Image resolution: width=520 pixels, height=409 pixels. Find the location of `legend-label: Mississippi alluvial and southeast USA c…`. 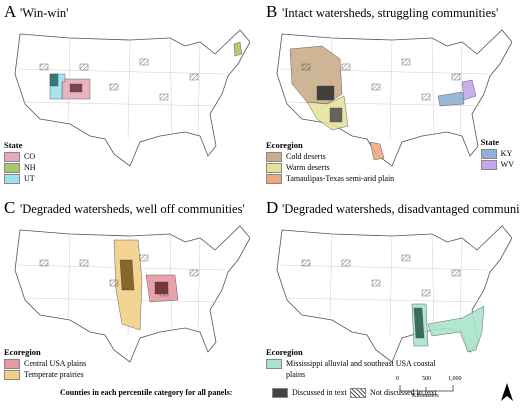

legend-label: Mississippi alluvial and southeast USA c… is located at coordinates (361, 369).